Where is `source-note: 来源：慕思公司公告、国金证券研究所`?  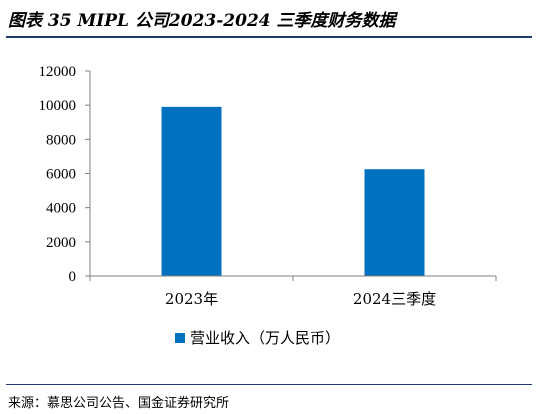 source-note: 来源：慕思公司公告、国金证券研究所 is located at coordinates (119, 403).